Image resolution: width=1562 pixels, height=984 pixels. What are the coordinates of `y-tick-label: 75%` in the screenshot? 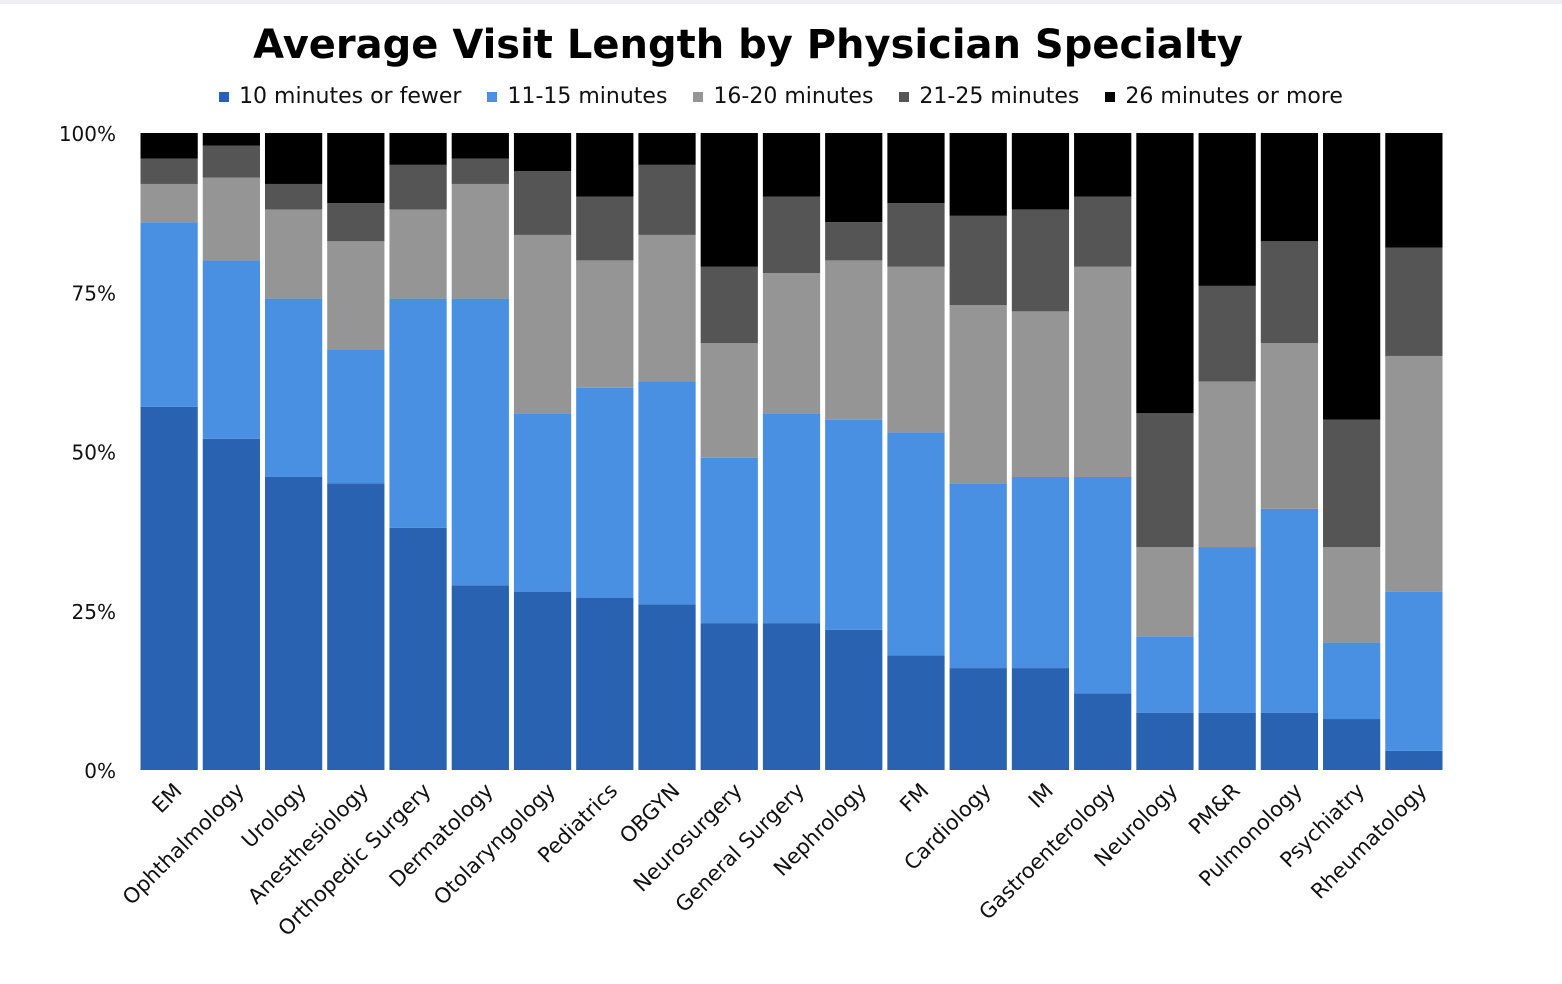 It's located at (94, 293).